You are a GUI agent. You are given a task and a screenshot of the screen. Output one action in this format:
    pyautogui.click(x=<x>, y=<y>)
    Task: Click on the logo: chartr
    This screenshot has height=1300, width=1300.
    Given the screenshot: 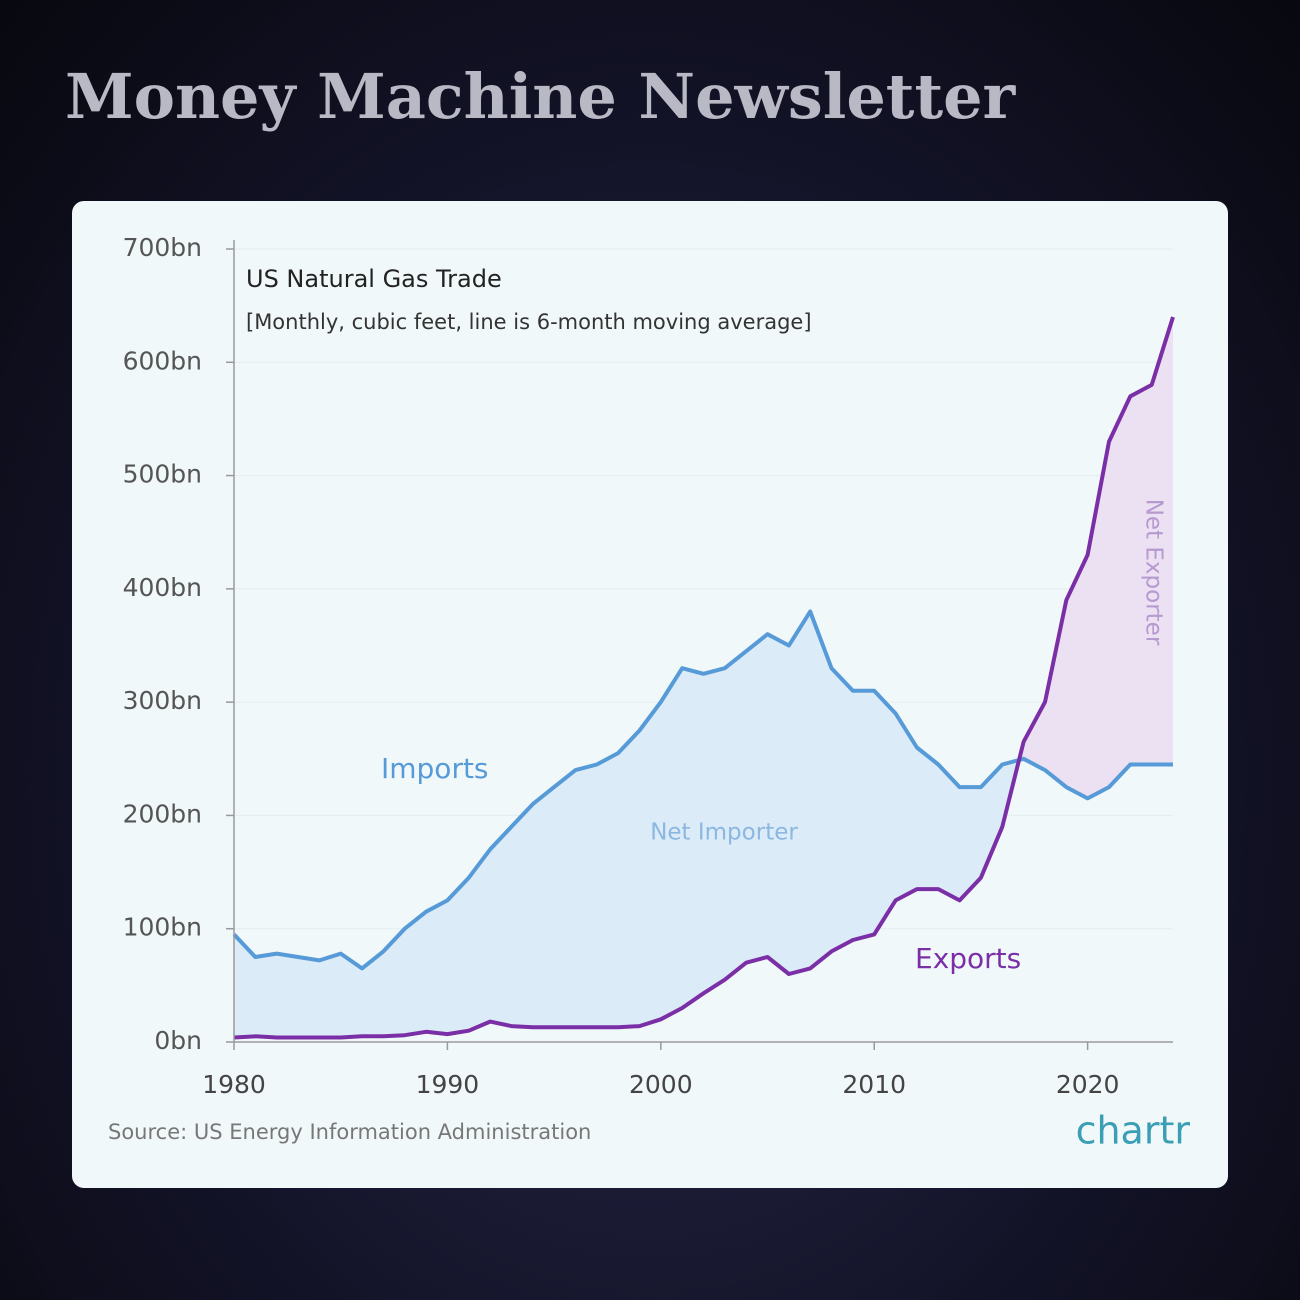 What is the action you would take?
    pyautogui.click(x=1133, y=1131)
    